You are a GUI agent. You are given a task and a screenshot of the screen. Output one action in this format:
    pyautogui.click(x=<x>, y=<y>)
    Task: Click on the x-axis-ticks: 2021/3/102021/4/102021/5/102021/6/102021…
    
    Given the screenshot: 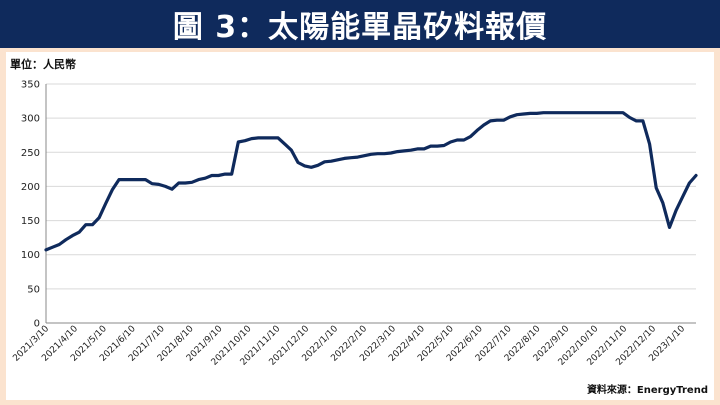 What is the action you would take?
    pyautogui.click(x=349, y=346)
    